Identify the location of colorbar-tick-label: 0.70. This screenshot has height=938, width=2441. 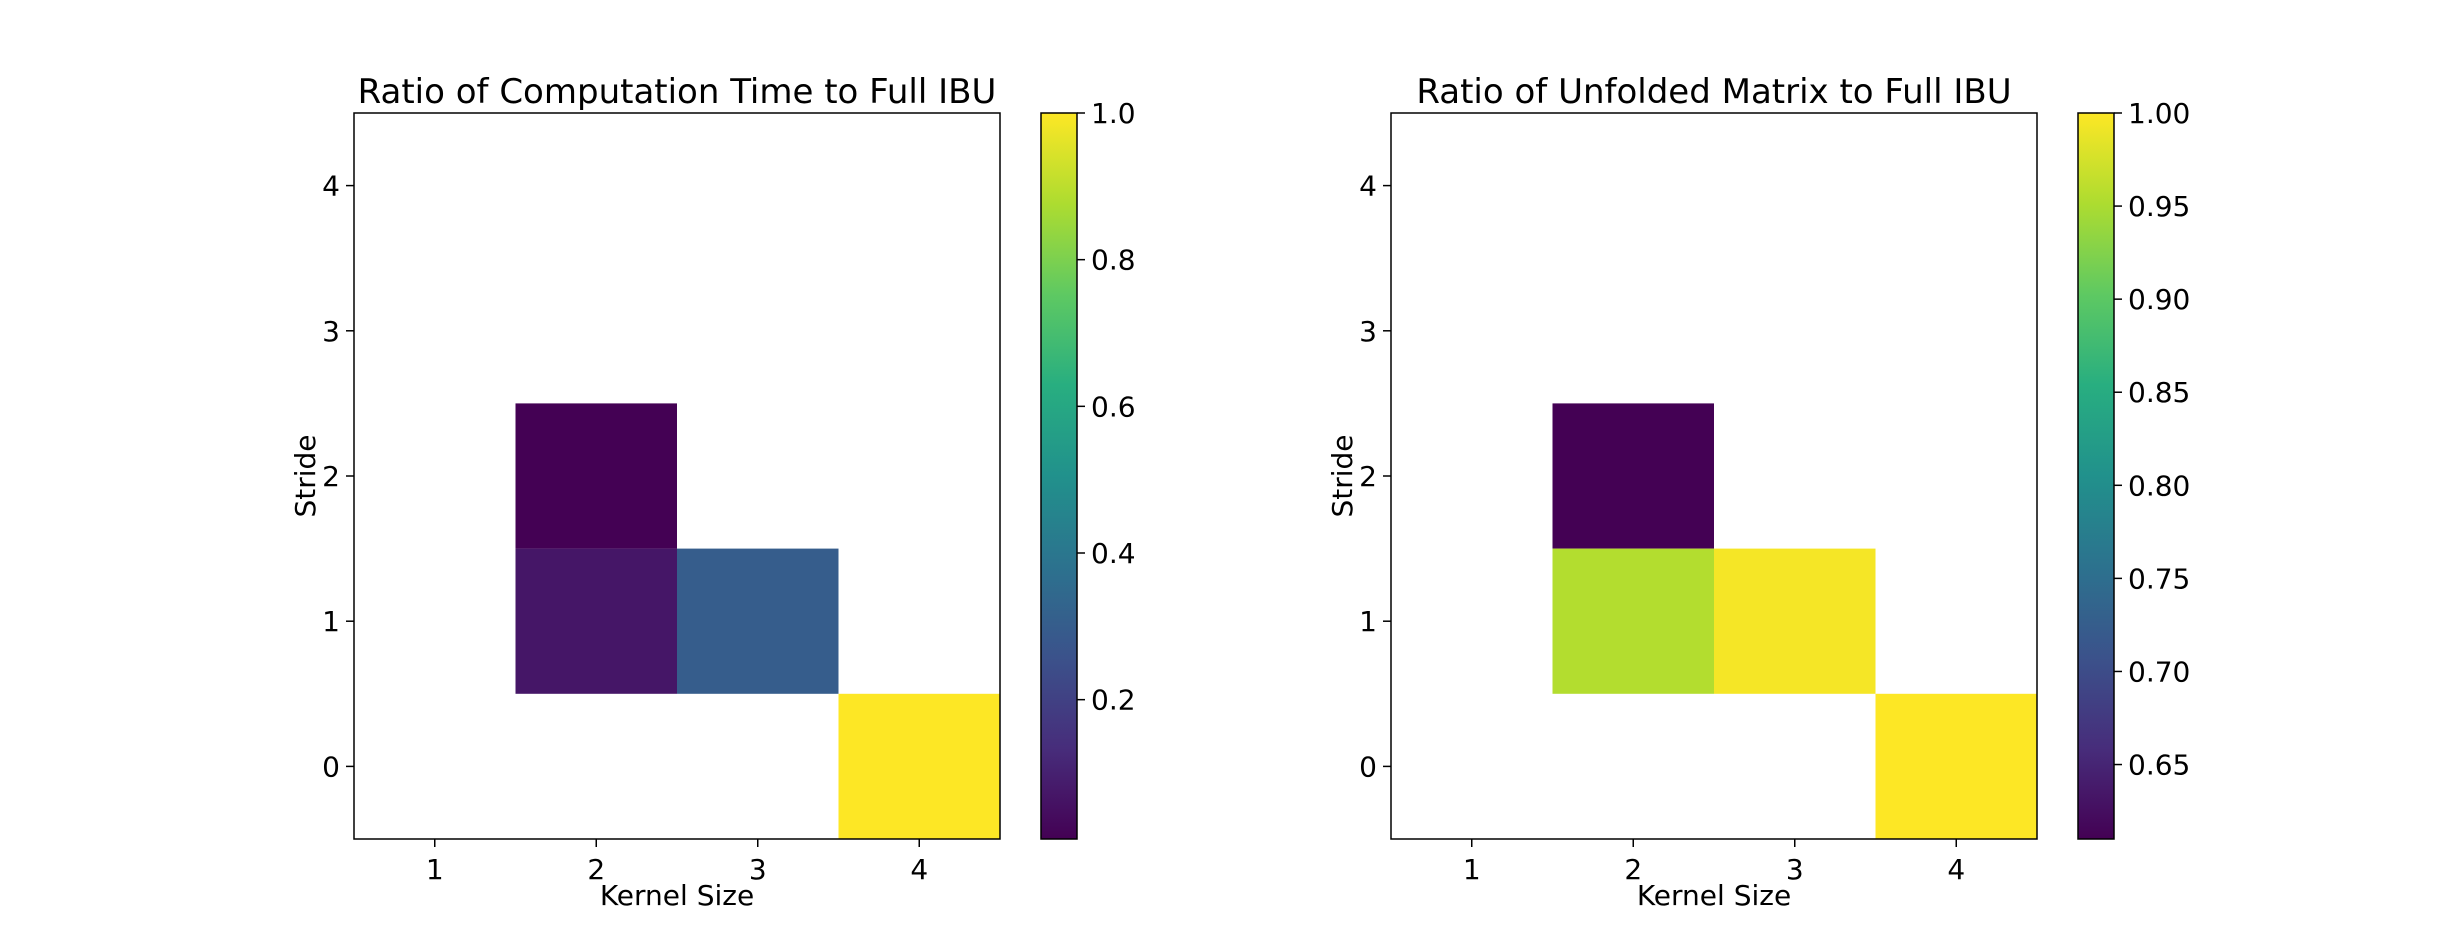
(2159, 671).